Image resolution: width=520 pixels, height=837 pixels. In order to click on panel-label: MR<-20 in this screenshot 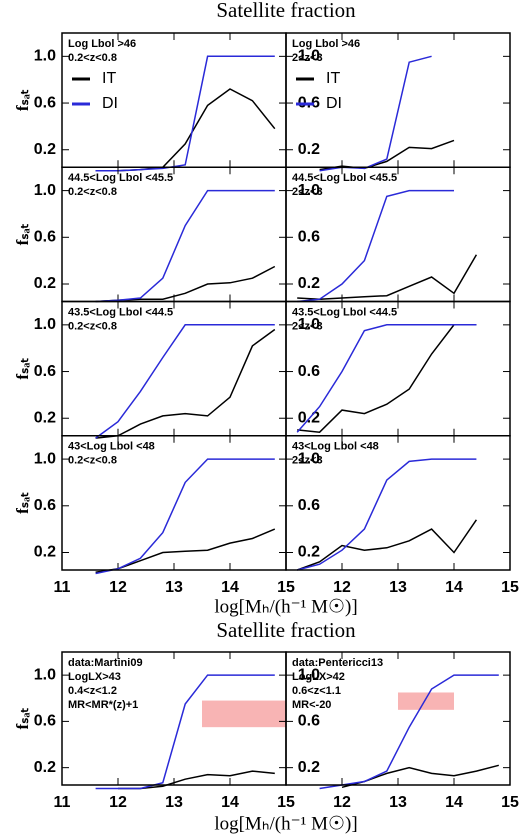, I will do `click(311, 705)`.